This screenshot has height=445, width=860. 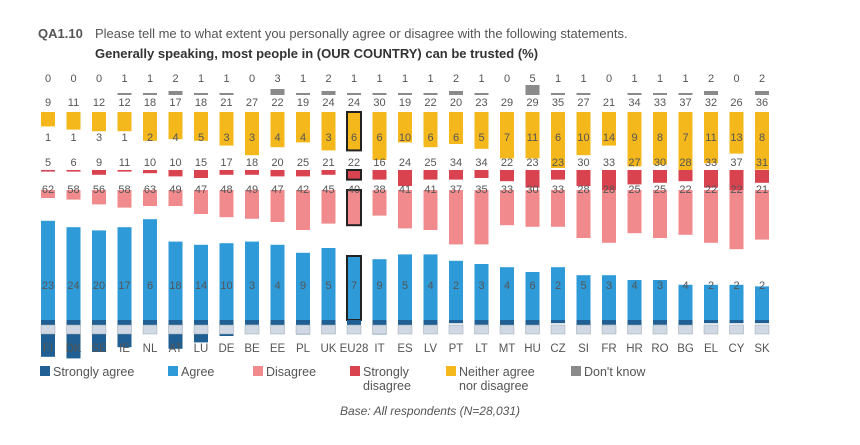 I want to click on bar-agree-it, so click(x=379, y=289).